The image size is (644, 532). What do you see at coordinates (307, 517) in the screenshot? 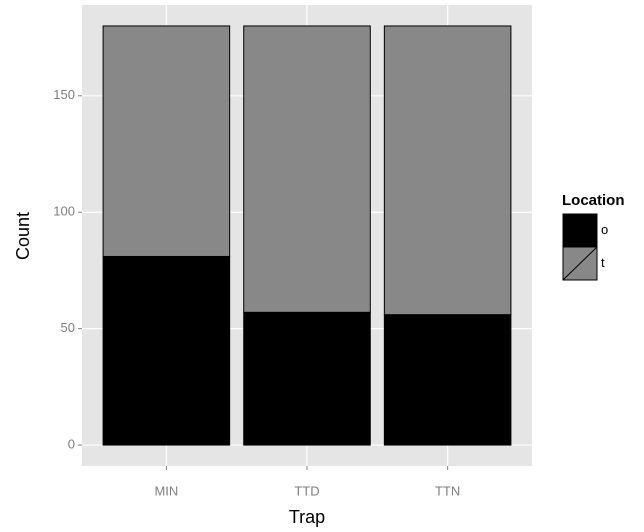
I see `x-axis-title: Trap` at bounding box center [307, 517].